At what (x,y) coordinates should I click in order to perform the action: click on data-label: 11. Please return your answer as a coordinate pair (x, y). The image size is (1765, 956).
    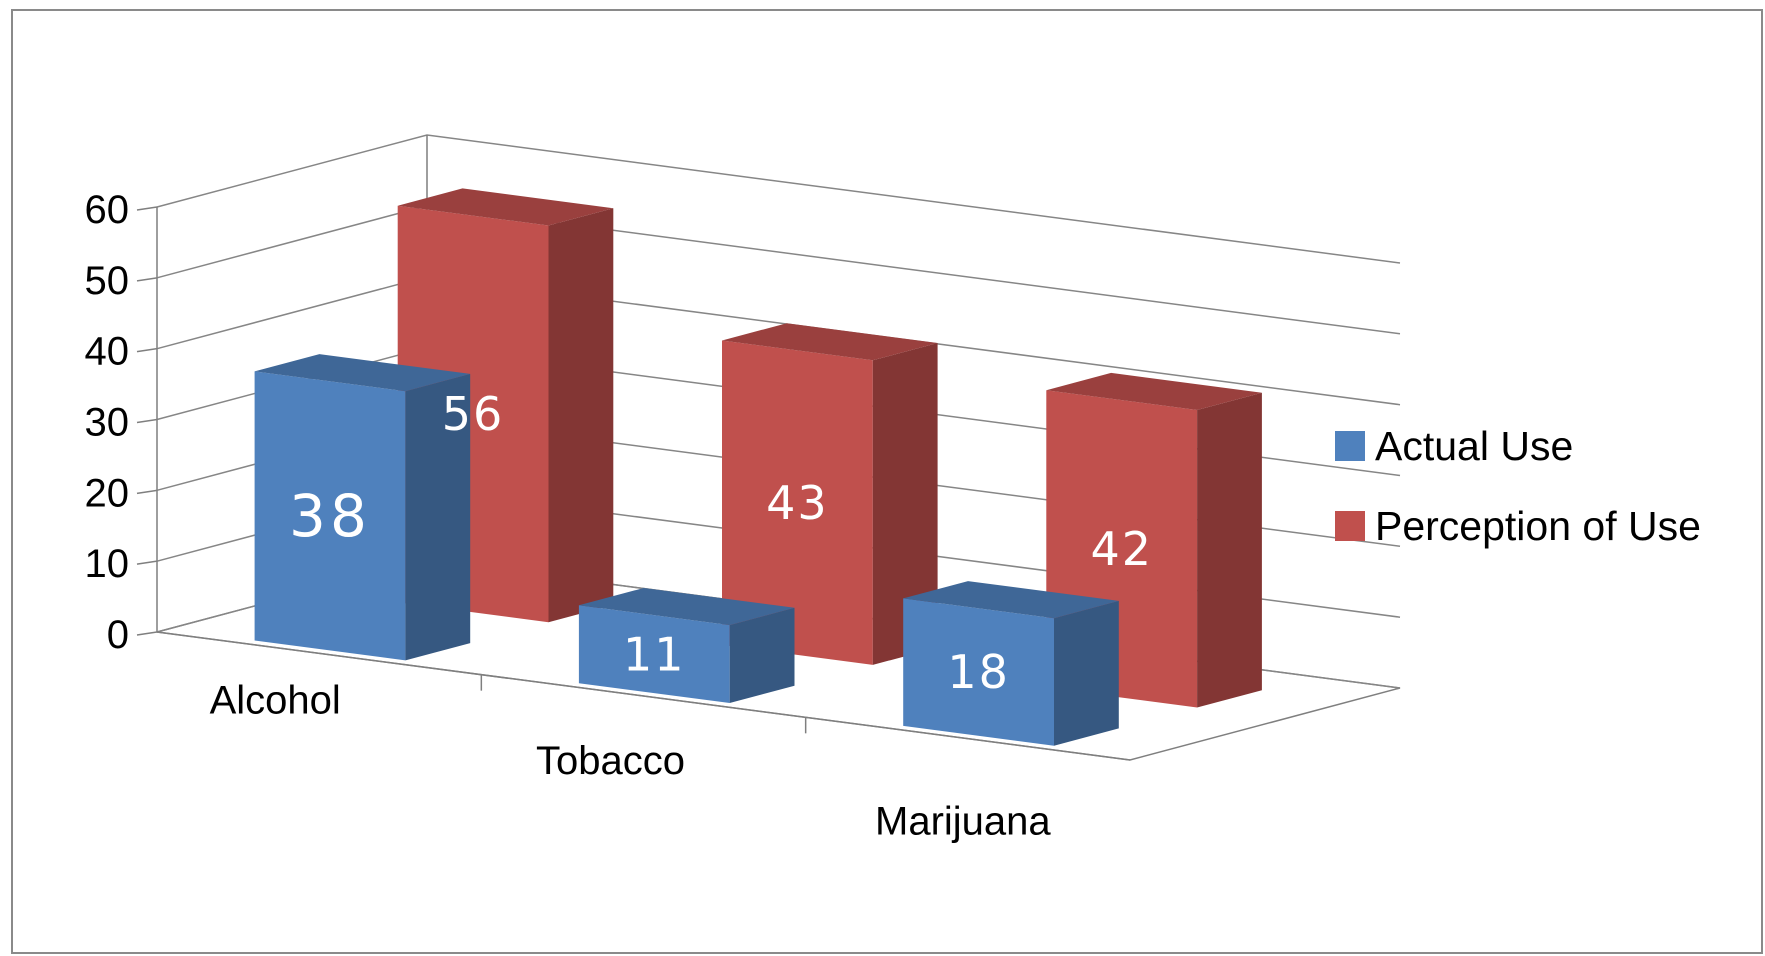
    Looking at the image, I should click on (654, 654).